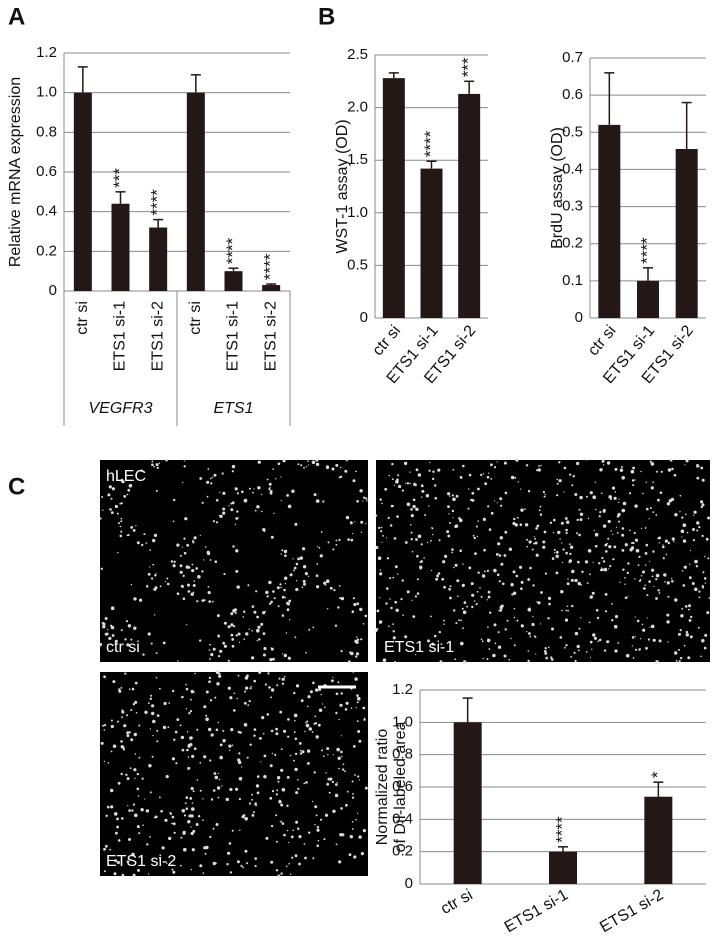 This screenshot has width=726, height=952. Describe the element at coordinates (602, 340) in the screenshot. I see `x-tick-label: ctr si` at that location.